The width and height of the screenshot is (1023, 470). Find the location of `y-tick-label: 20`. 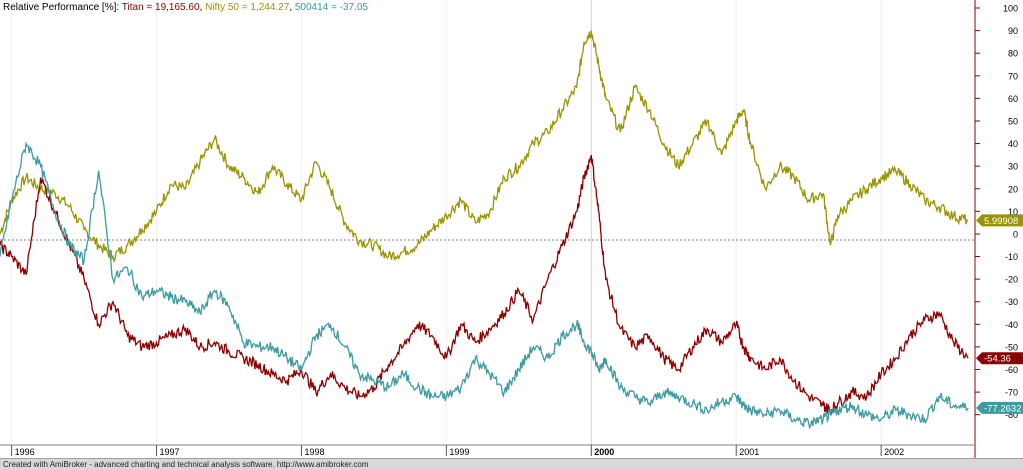

y-tick-label: 20 is located at coordinates (1013, 189).